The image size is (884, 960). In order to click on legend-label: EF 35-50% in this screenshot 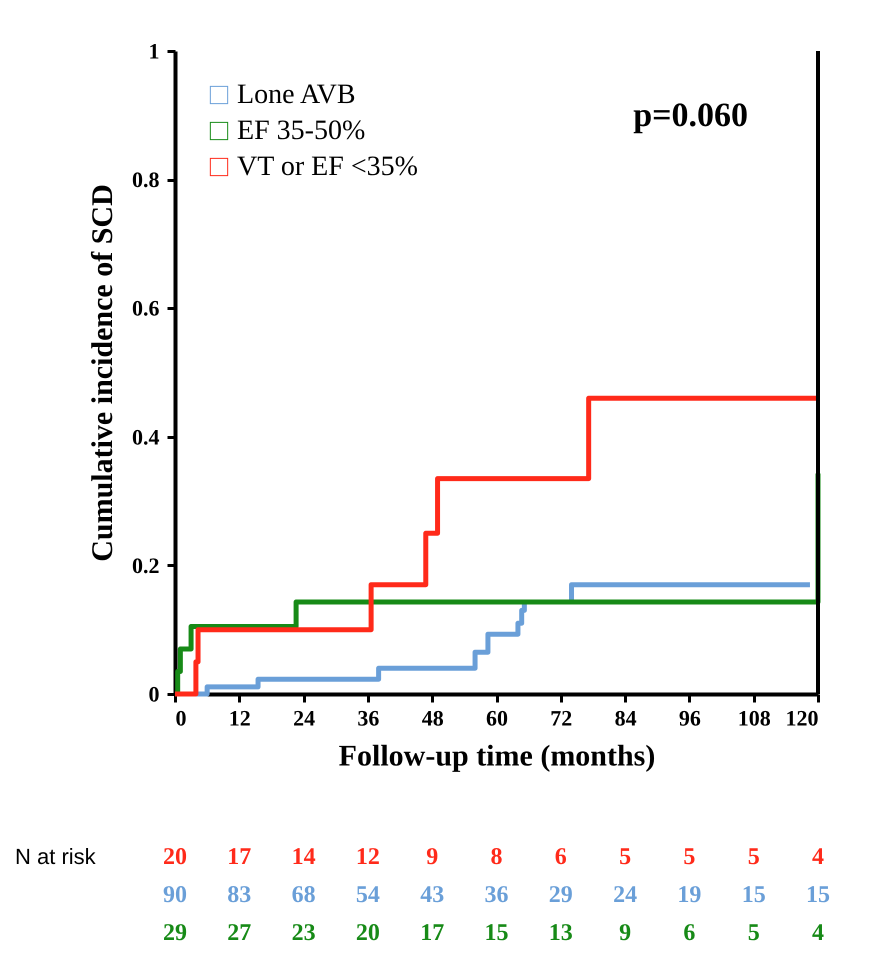, I will do `click(301, 130)`.